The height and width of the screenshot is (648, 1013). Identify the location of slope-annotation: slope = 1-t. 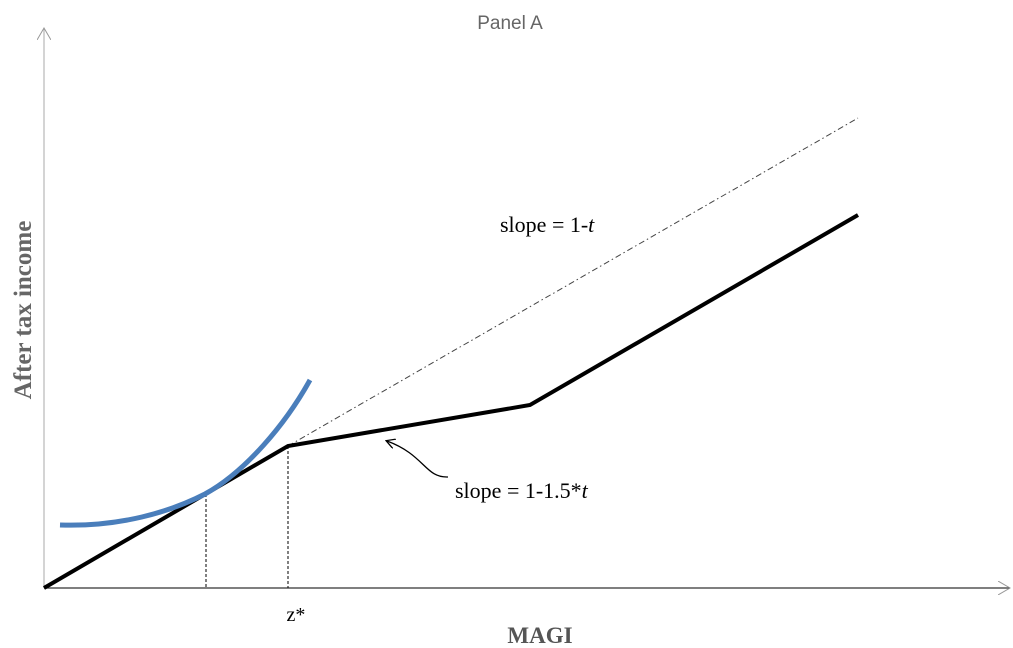
(547, 224).